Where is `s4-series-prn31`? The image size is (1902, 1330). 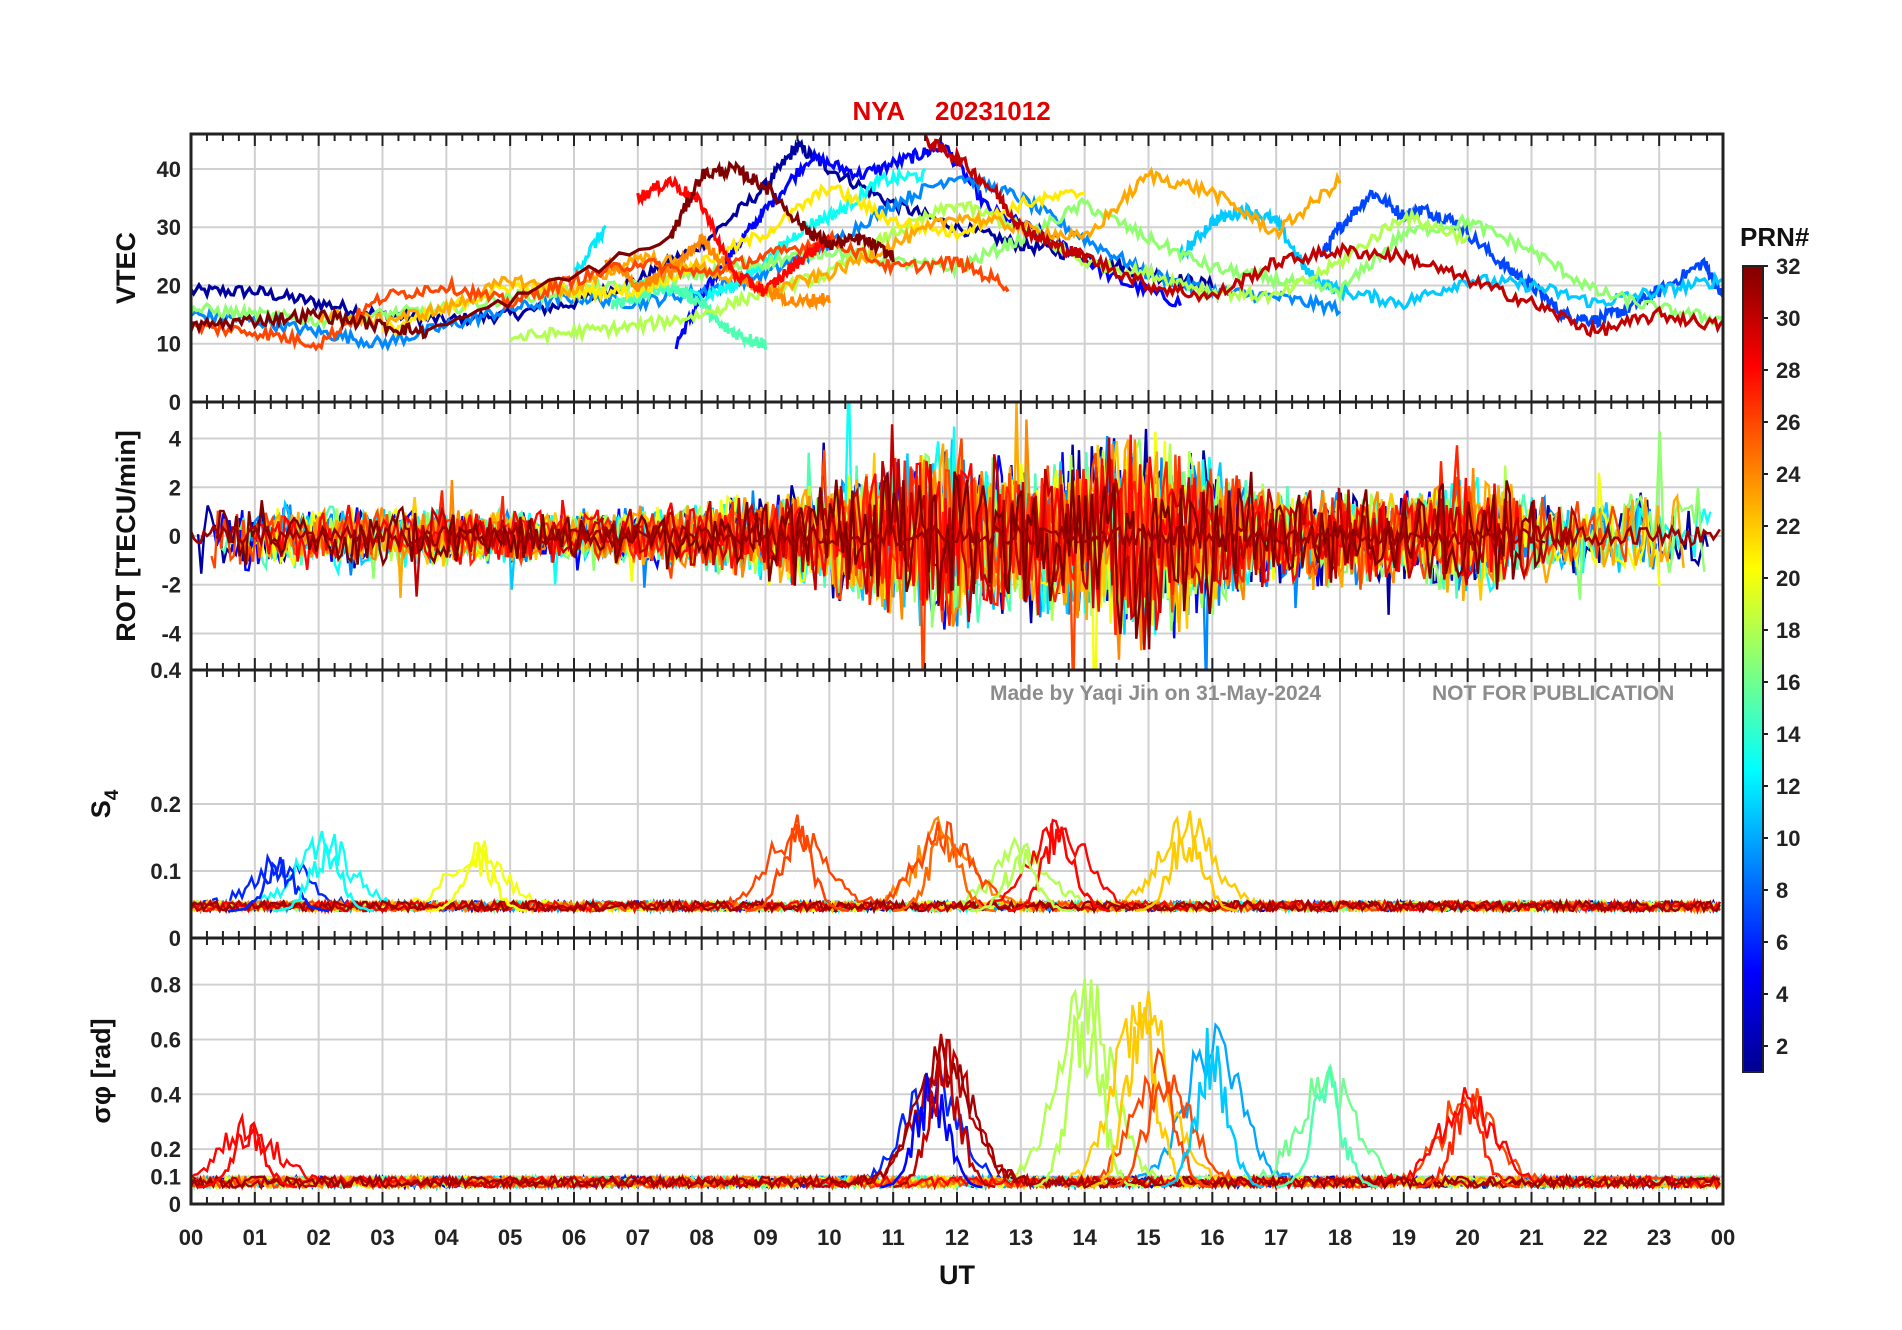
s4-series-prn31 is located at coordinates (956, 906).